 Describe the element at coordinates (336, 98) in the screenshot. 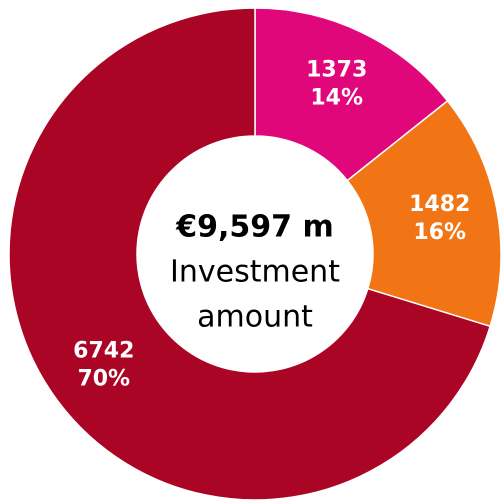

I see `percent-label: 14%` at that location.